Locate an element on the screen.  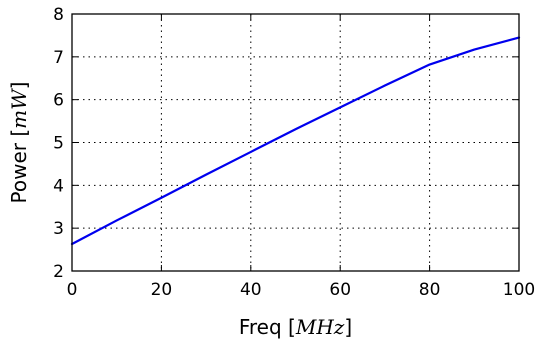
x-tick-label: 40 is located at coordinates (251, 290).